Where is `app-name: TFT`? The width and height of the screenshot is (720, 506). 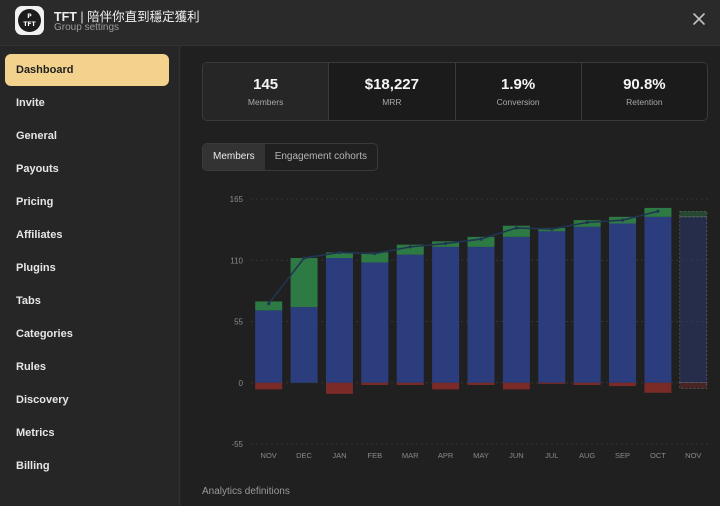 app-name: TFT is located at coordinates (65, 17).